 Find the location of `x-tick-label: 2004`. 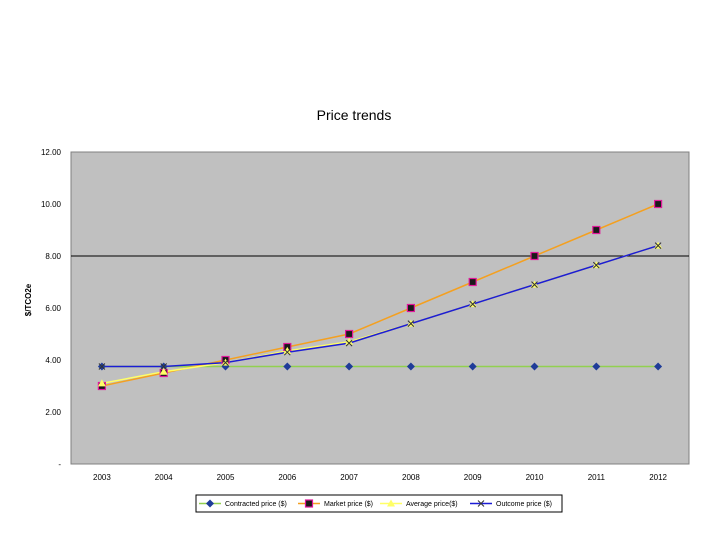

x-tick-label: 2004 is located at coordinates (164, 477).